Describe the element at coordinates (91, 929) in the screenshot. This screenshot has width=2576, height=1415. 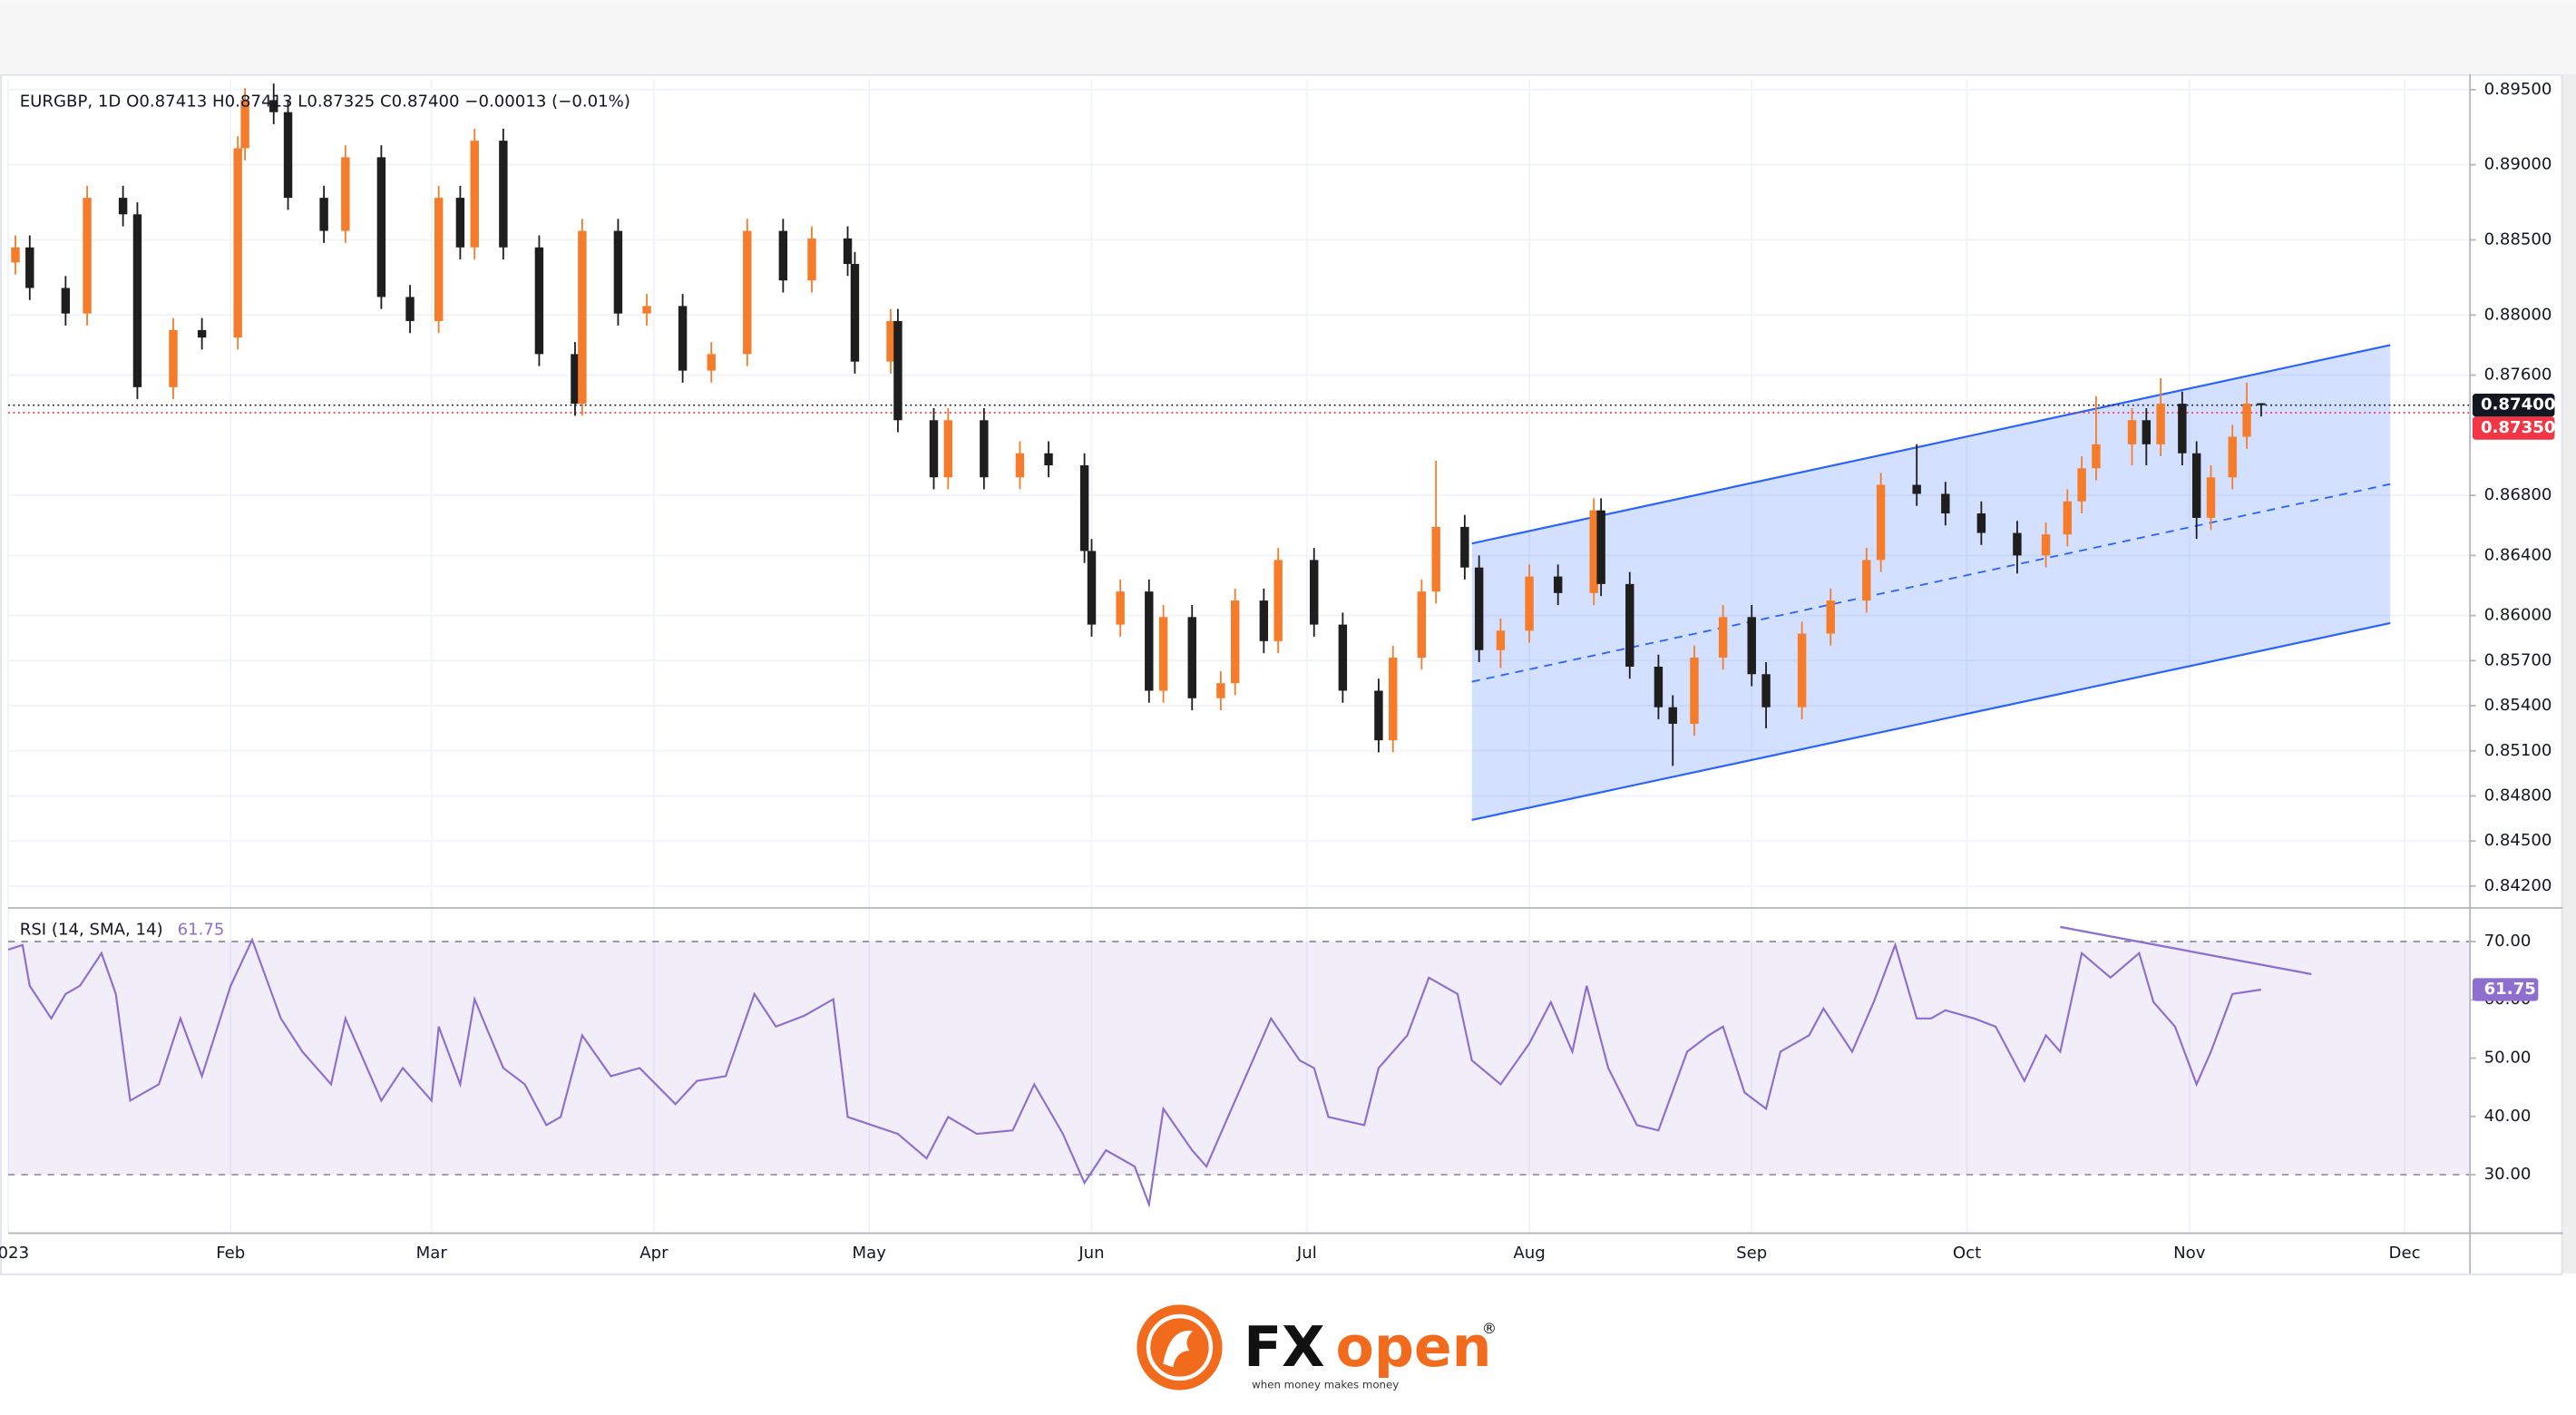
I see `rsi-title: RSI (14, SMA, 14)` at that location.